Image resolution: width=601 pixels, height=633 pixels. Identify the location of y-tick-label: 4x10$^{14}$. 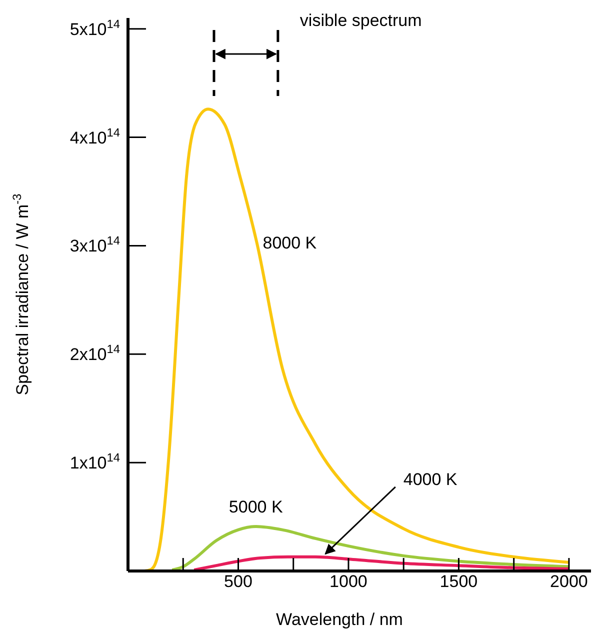
(95, 136).